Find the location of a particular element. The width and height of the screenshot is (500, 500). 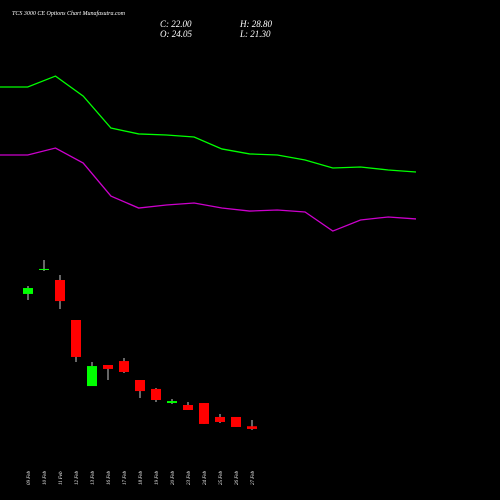

x-tick-label: 09 Feb is located at coordinates (29, 477).